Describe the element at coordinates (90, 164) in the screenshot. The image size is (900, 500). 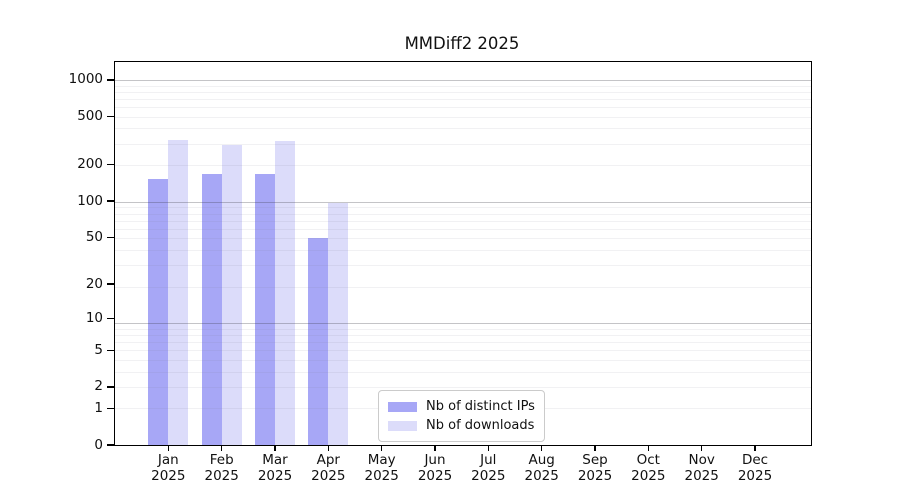
I see `y-axis-tick-label: 200` at that location.